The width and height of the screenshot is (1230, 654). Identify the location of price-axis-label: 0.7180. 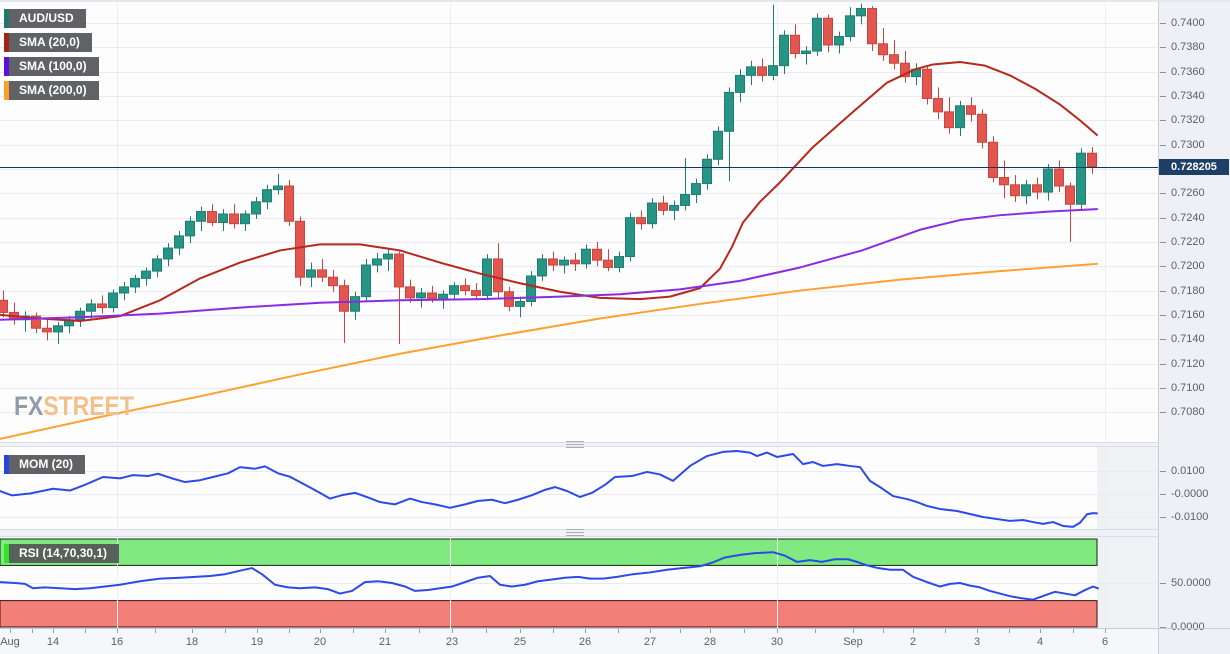
(1188, 291).